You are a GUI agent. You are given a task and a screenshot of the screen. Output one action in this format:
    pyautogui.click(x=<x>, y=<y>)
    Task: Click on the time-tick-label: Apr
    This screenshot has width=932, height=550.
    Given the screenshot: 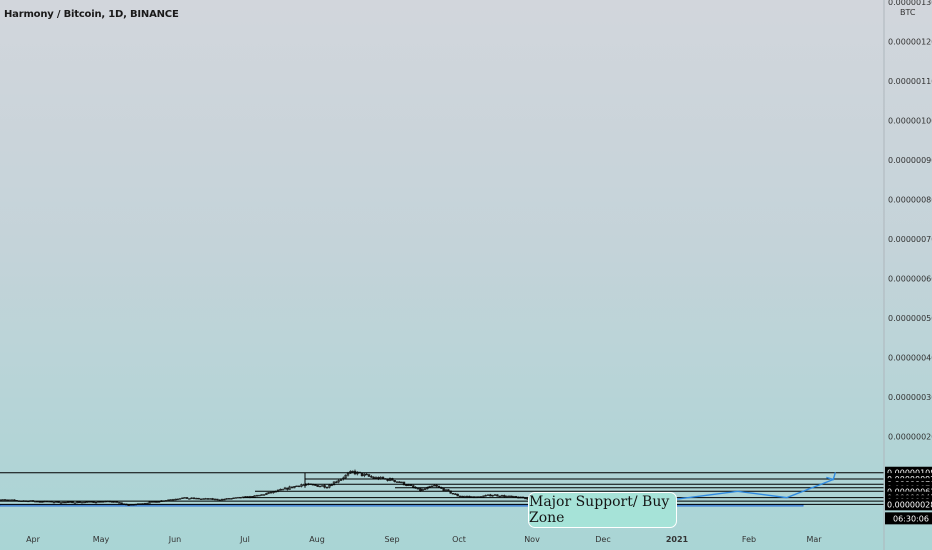 What is the action you would take?
    pyautogui.click(x=33, y=539)
    